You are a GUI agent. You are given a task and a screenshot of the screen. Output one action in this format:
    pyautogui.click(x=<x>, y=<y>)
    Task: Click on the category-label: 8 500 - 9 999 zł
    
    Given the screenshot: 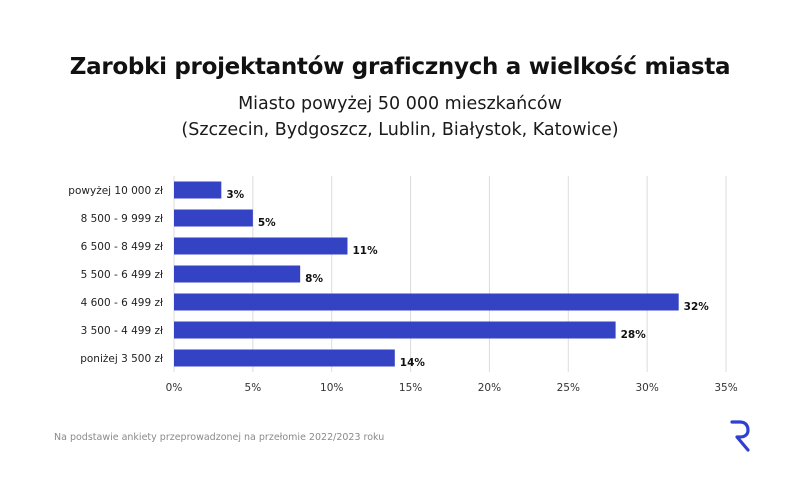 What is the action you would take?
    pyautogui.click(x=122, y=219)
    